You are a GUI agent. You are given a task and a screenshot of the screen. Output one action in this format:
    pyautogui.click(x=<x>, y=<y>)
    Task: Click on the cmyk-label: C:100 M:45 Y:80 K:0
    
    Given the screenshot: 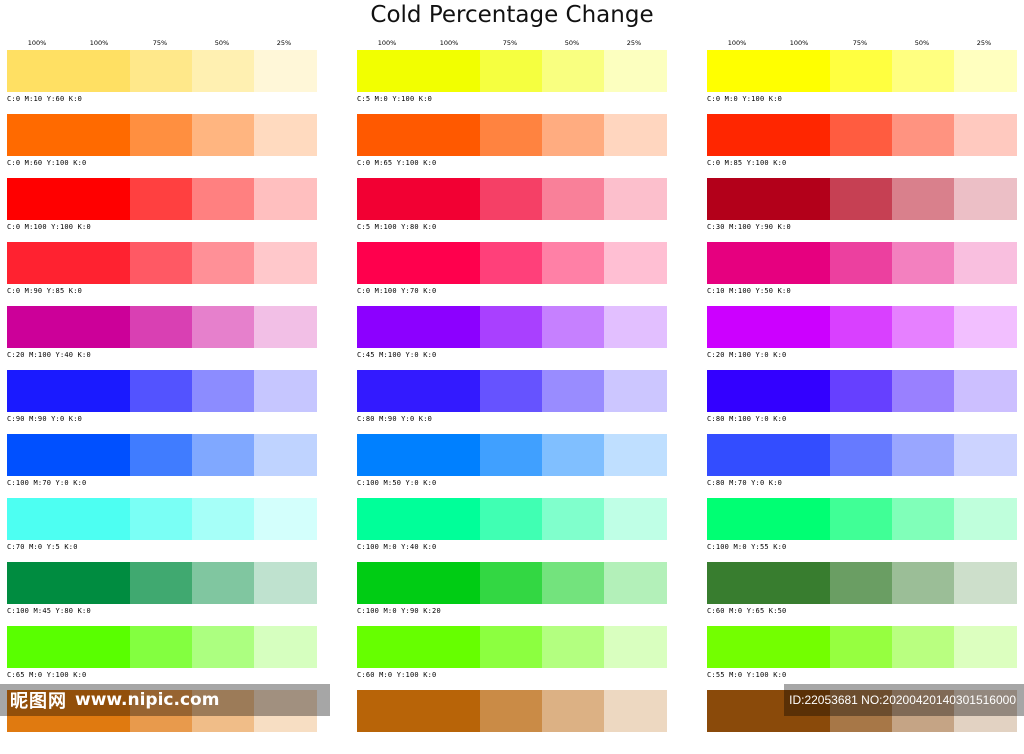 What is the action you would take?
    pyautogui.click(x=49, y=611)
    